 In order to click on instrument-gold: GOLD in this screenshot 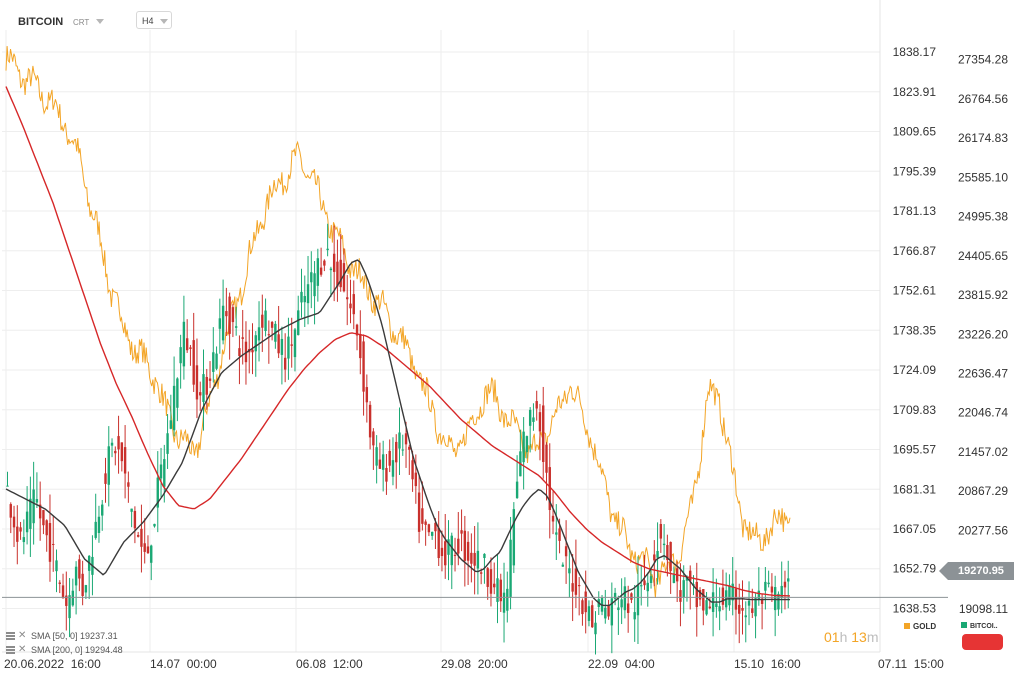, I will do `click(920, 626)`.